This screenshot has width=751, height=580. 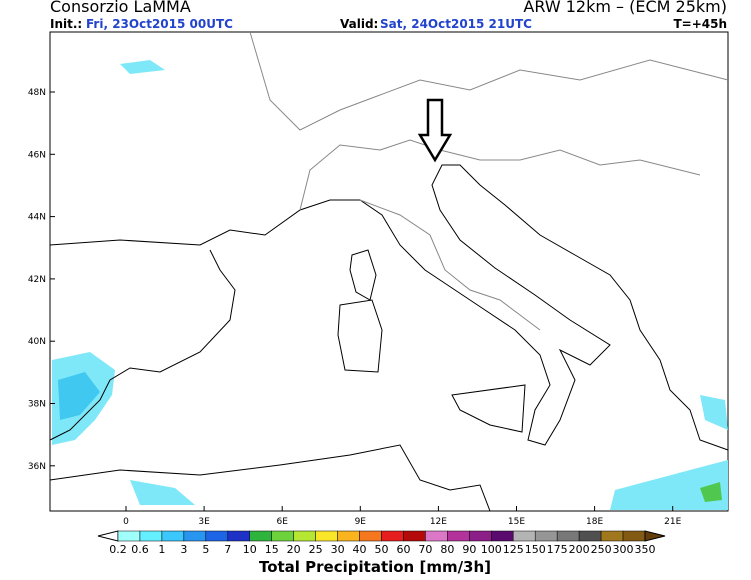 I want to click on valid-value: Sat, 24Oct2015 21UTC, so click(x=456, y=24).